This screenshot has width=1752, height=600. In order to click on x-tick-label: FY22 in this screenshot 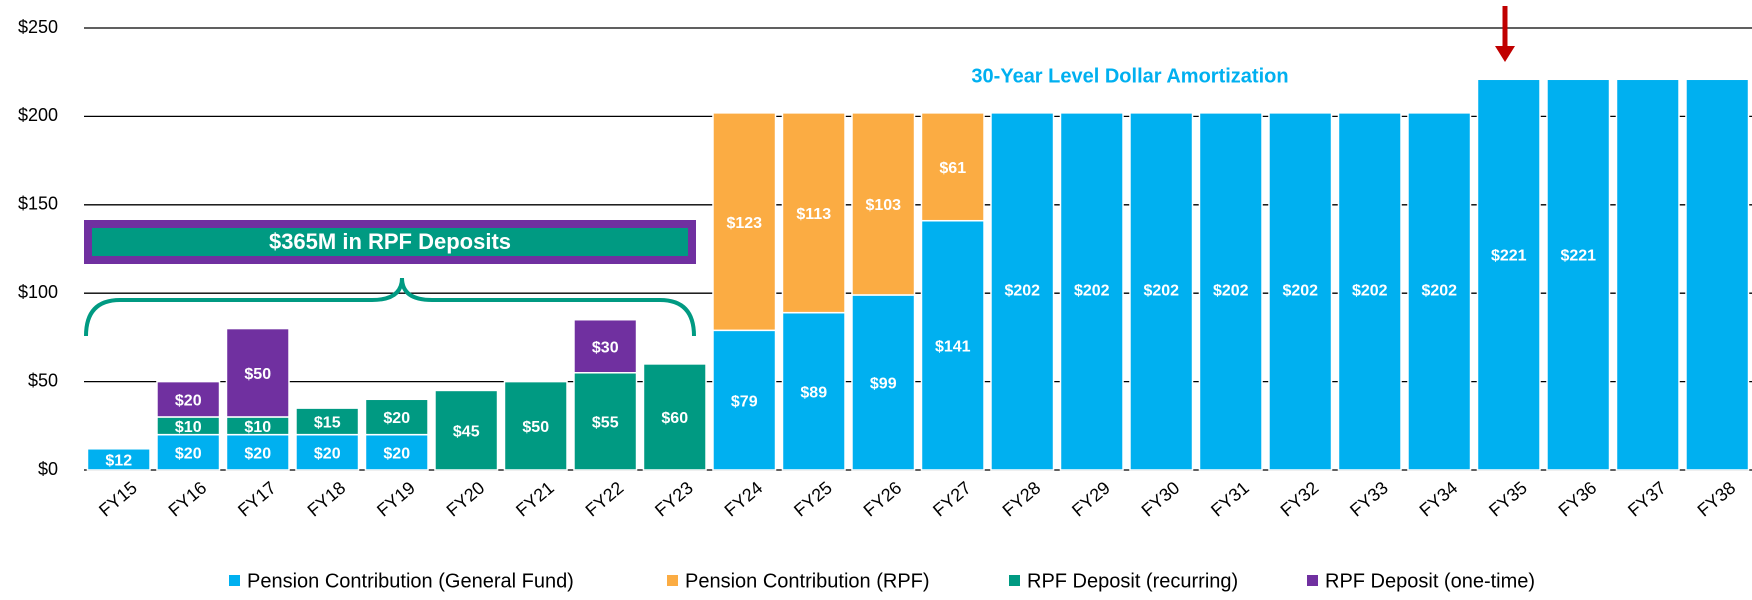, I will do `click(605, 499)`.